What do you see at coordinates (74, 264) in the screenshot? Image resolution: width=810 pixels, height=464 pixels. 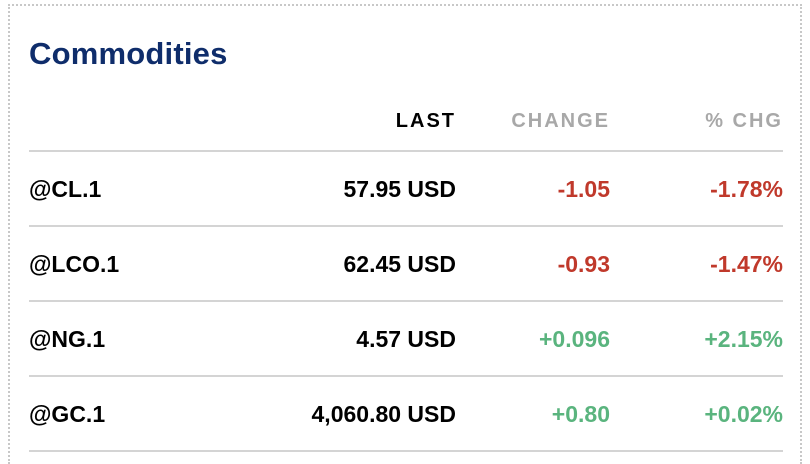 I see `symbol-link: @LCO.1` at bounding box center [74, 264].